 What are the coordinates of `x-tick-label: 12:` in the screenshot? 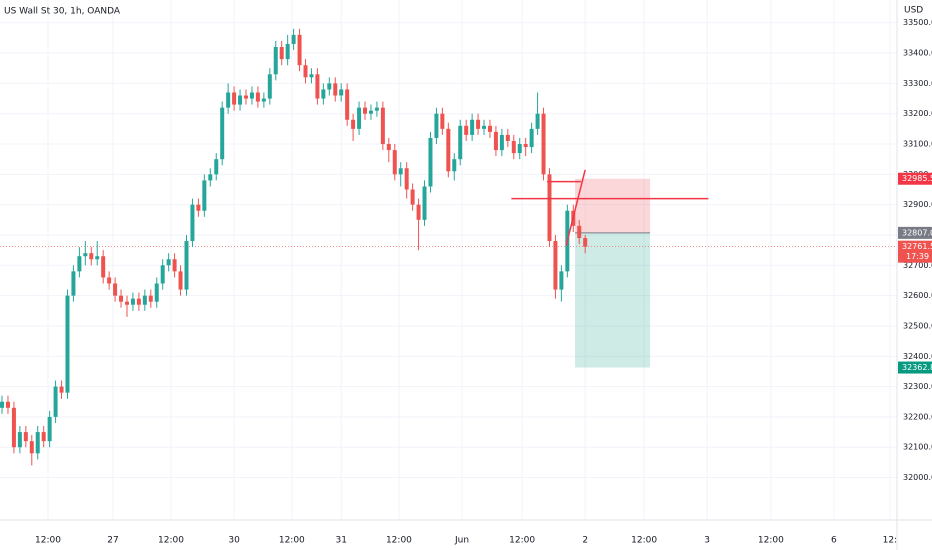 It's located at (890, 541).